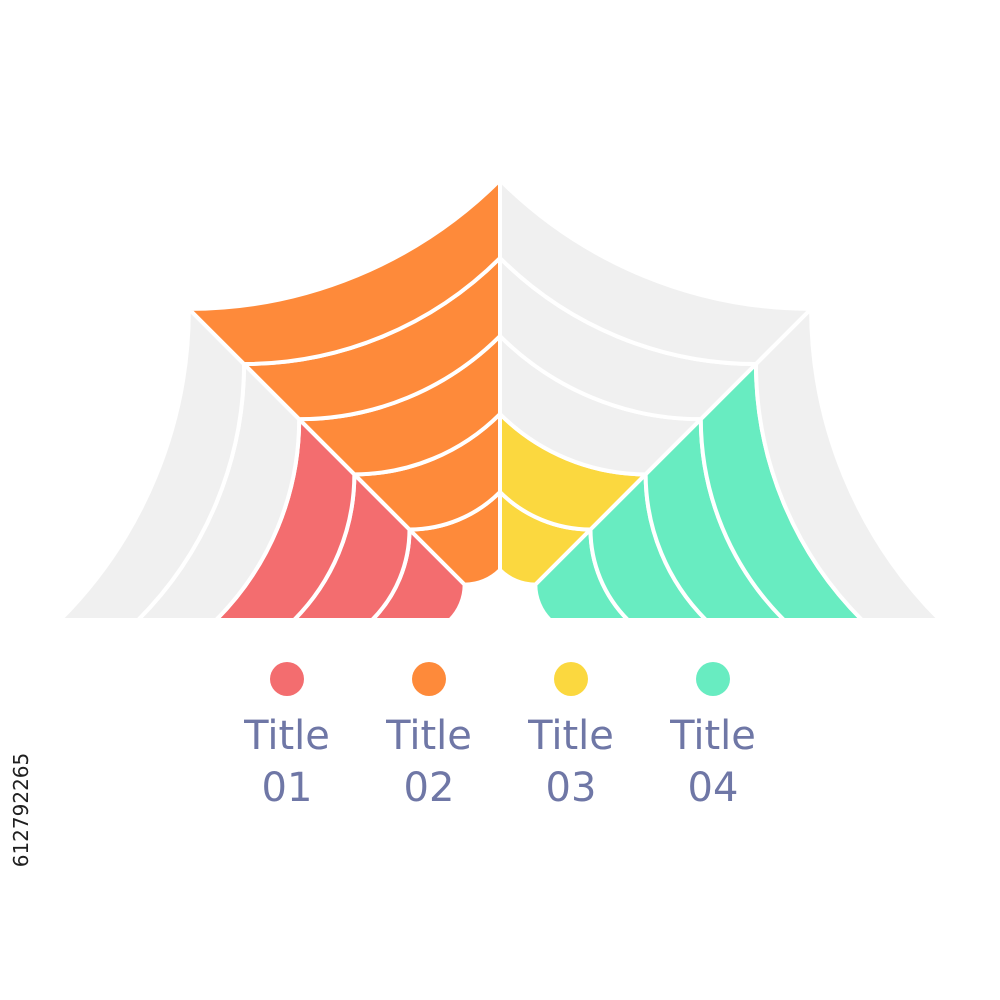  I want to click on legend-number-1: 01, so click(287, 788).